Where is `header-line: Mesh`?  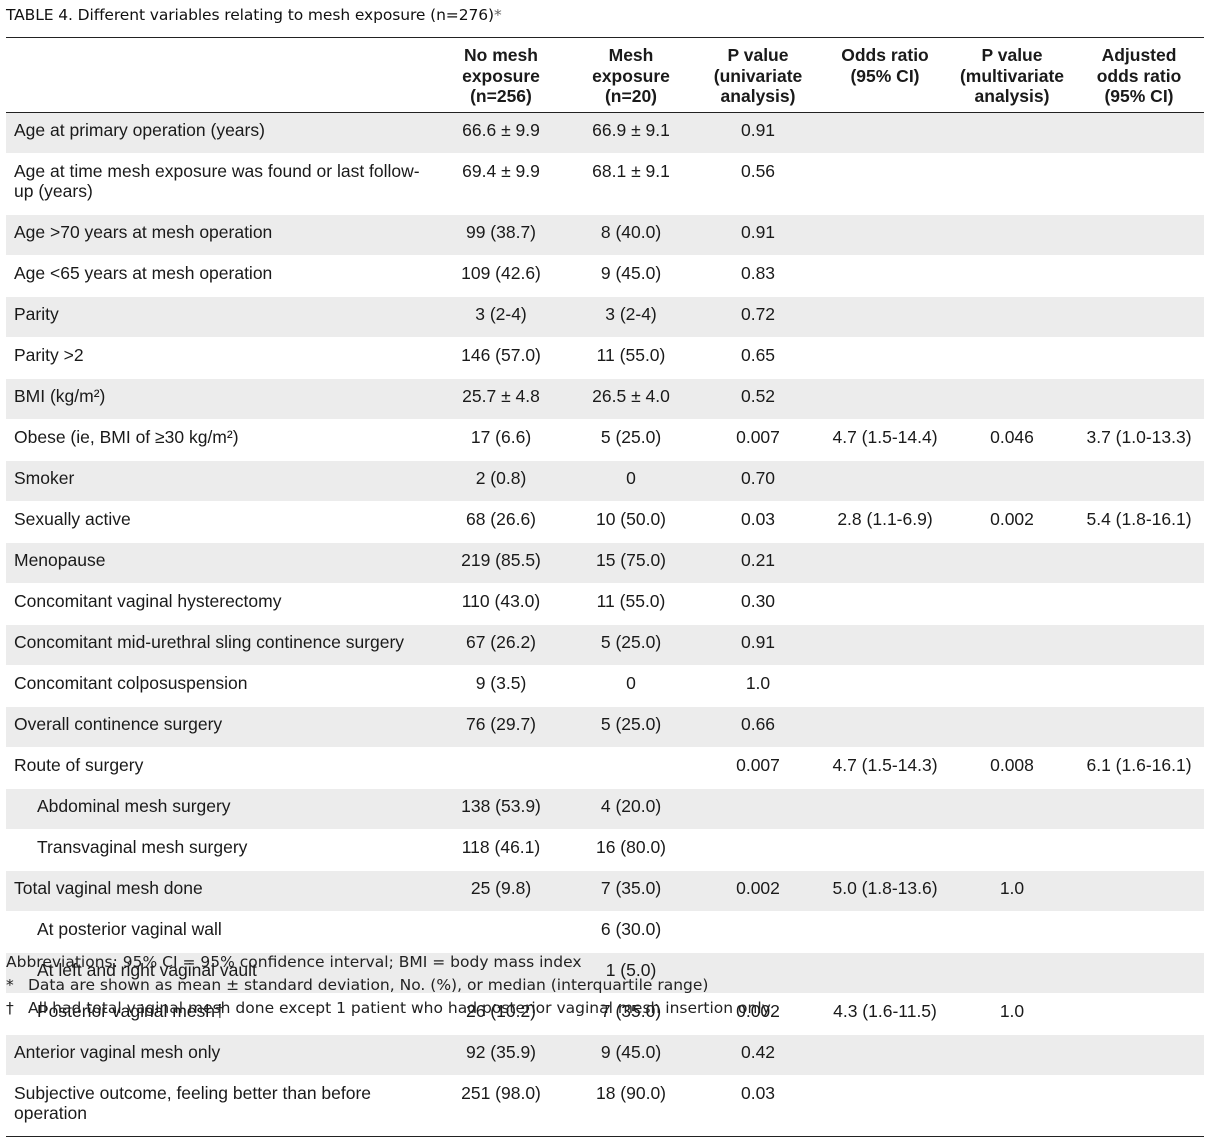 header-line: Mesh is located at coordinates (631, 55).